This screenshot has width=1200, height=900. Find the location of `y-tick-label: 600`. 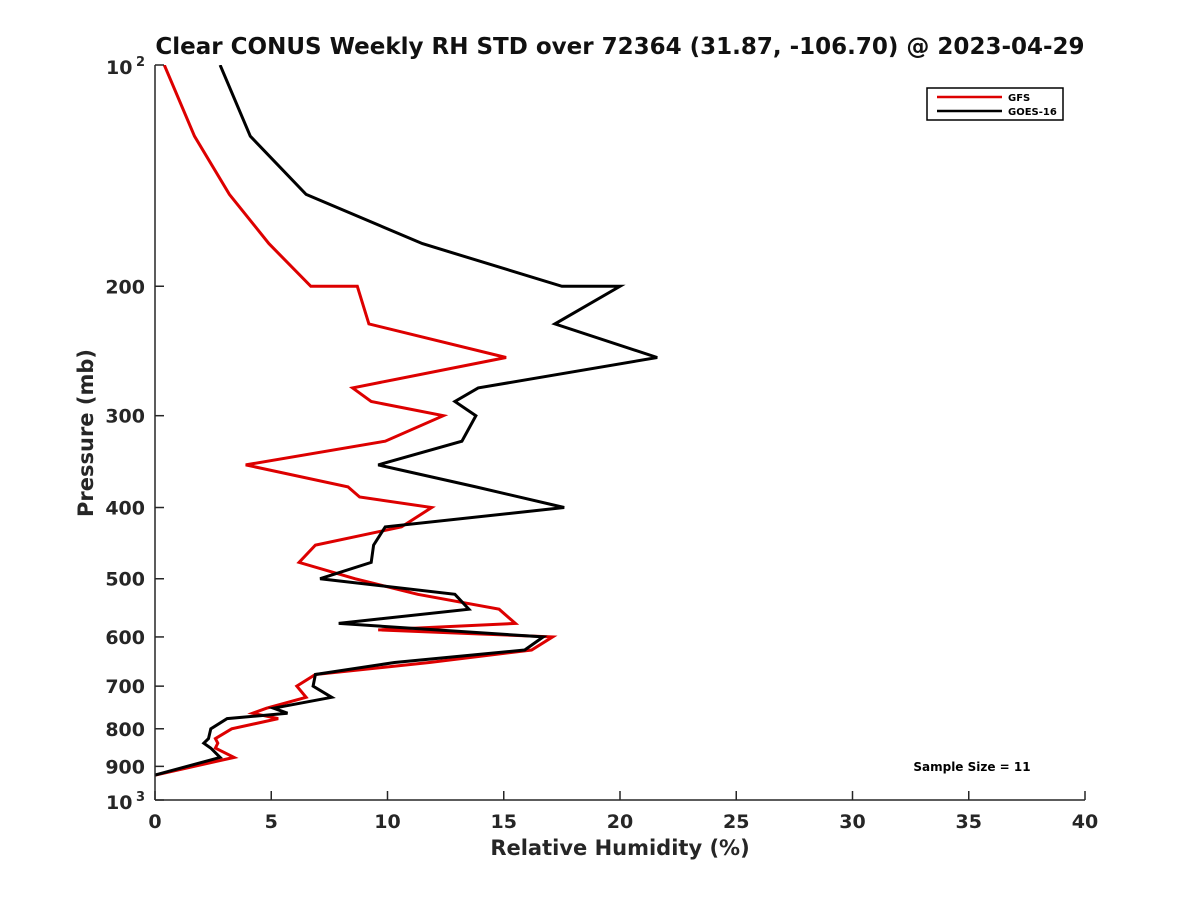

y-tick-label: 600 is located at coordinates (125, 638).